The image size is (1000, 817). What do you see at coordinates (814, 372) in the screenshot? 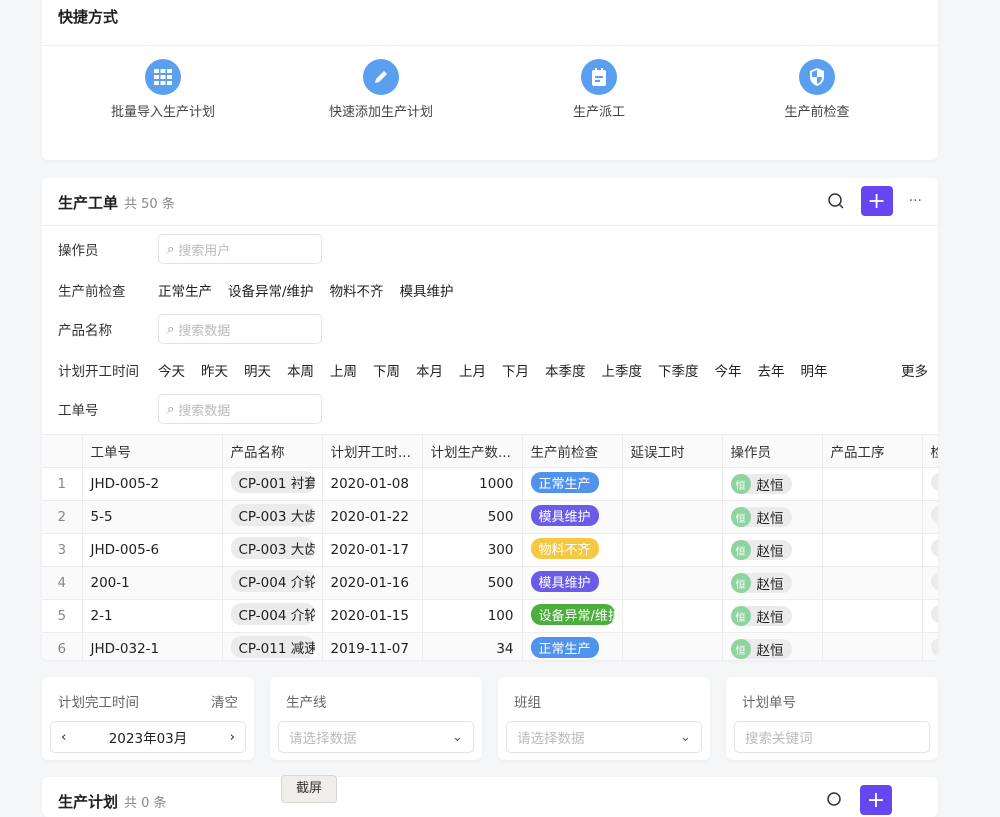
I see `start-time-option: 明年` at bounding box center [814, 372].